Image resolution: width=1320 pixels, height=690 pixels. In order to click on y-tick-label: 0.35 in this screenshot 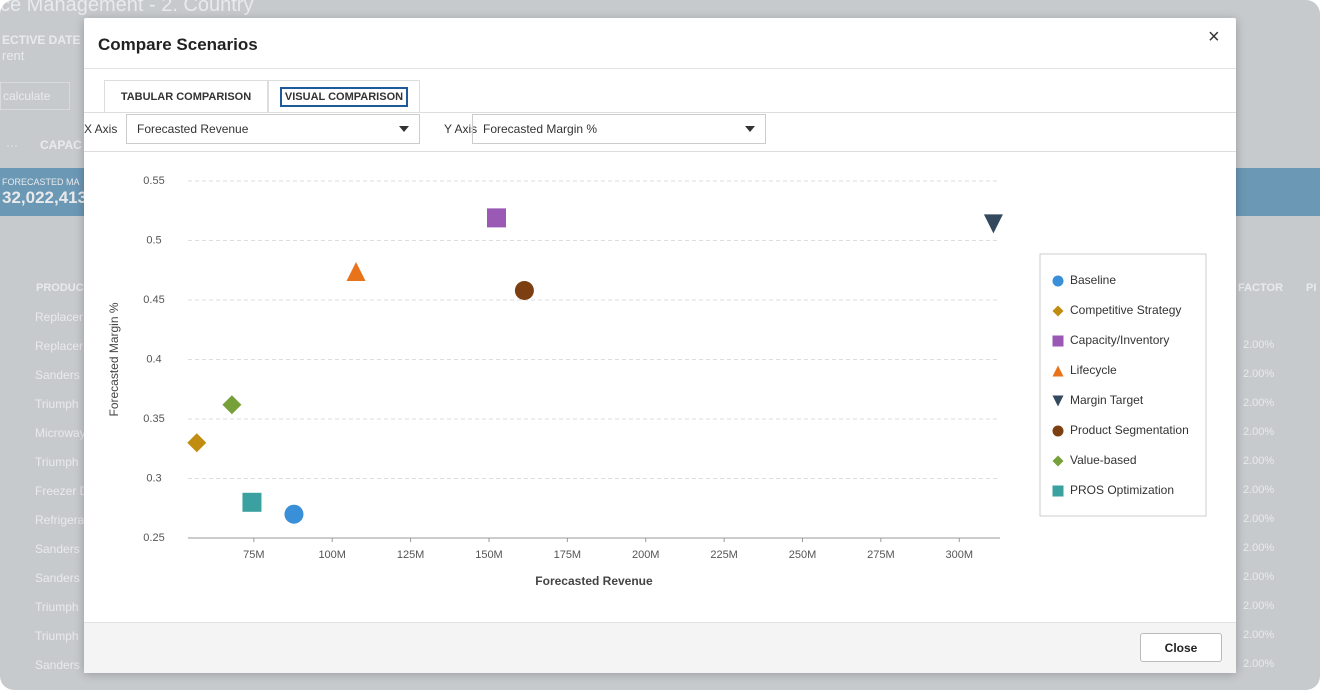, I will do `click(153, 419)`.